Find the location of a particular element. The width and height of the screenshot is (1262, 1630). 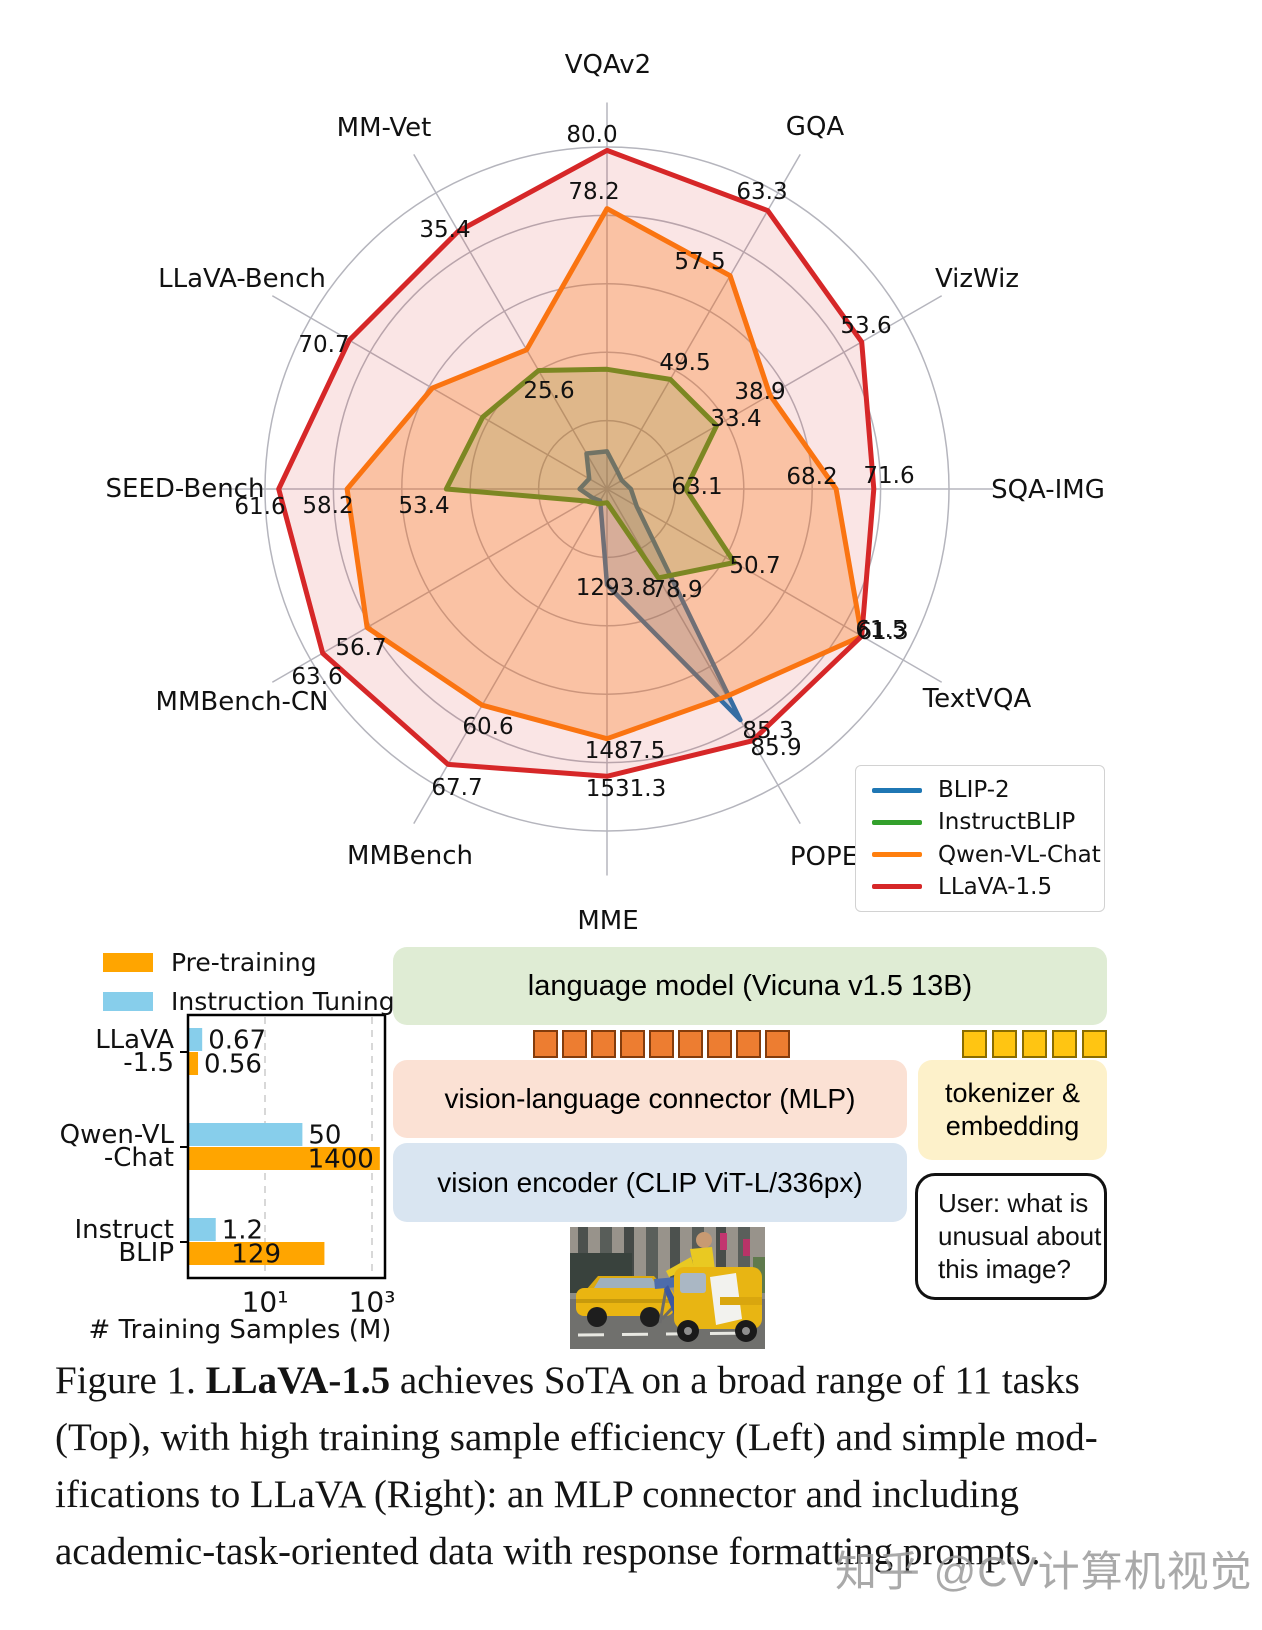

radar-axis-label: SQA-IMG is located at coordinates (1048, 490).